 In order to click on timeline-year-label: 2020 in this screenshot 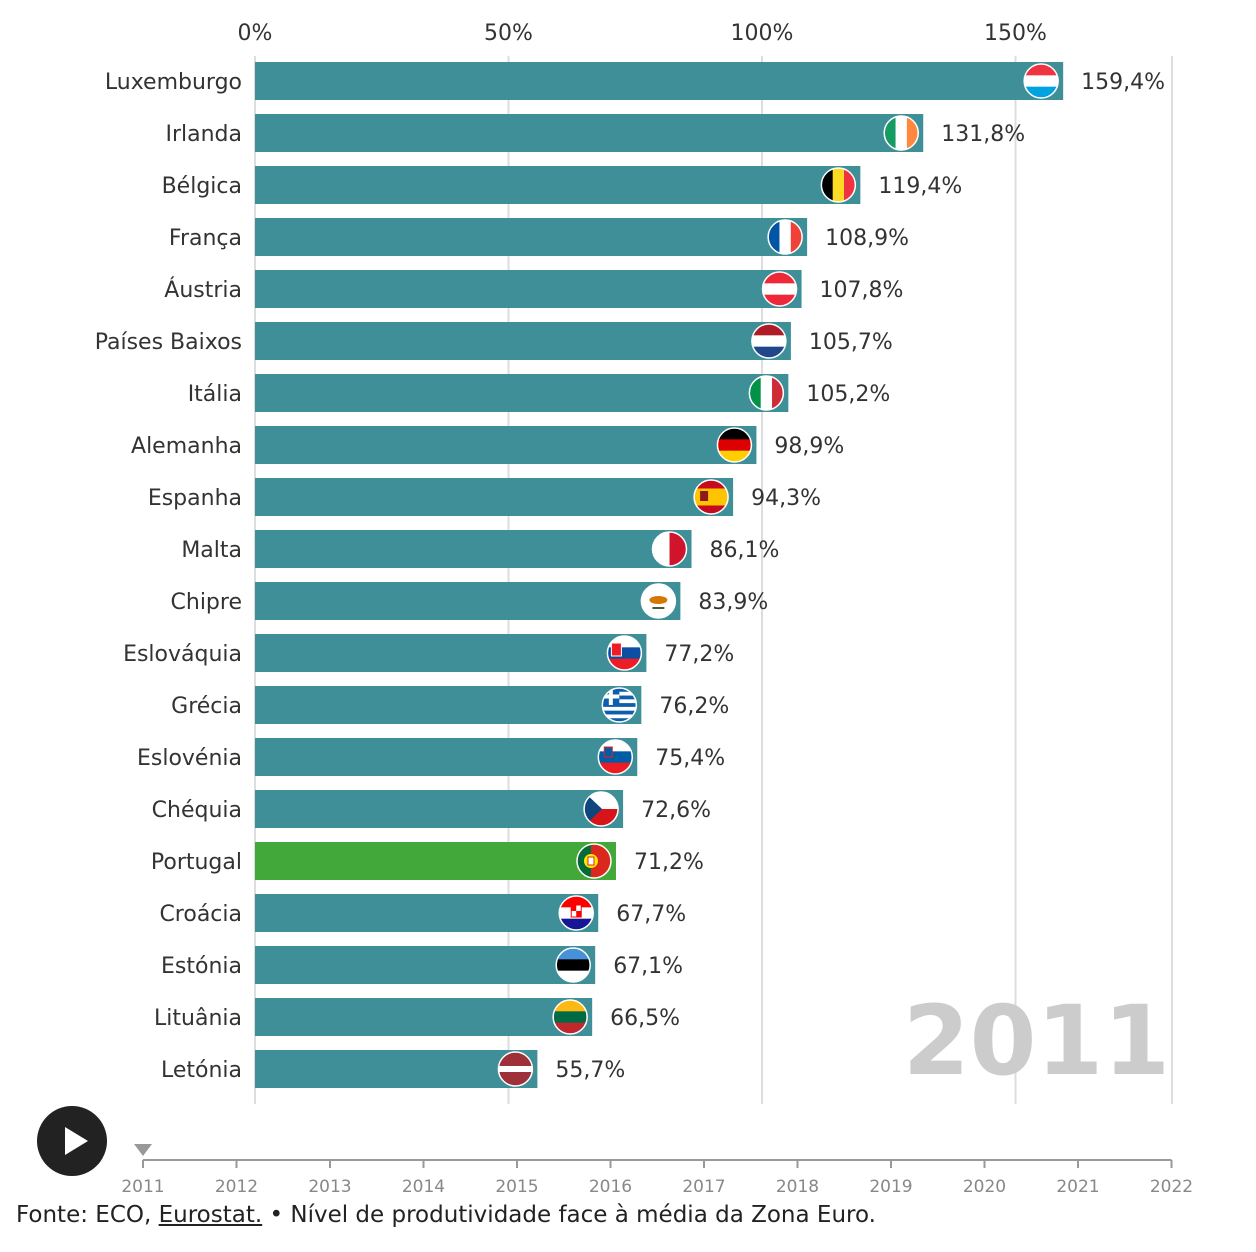, I will do `click(984, 1187)`.